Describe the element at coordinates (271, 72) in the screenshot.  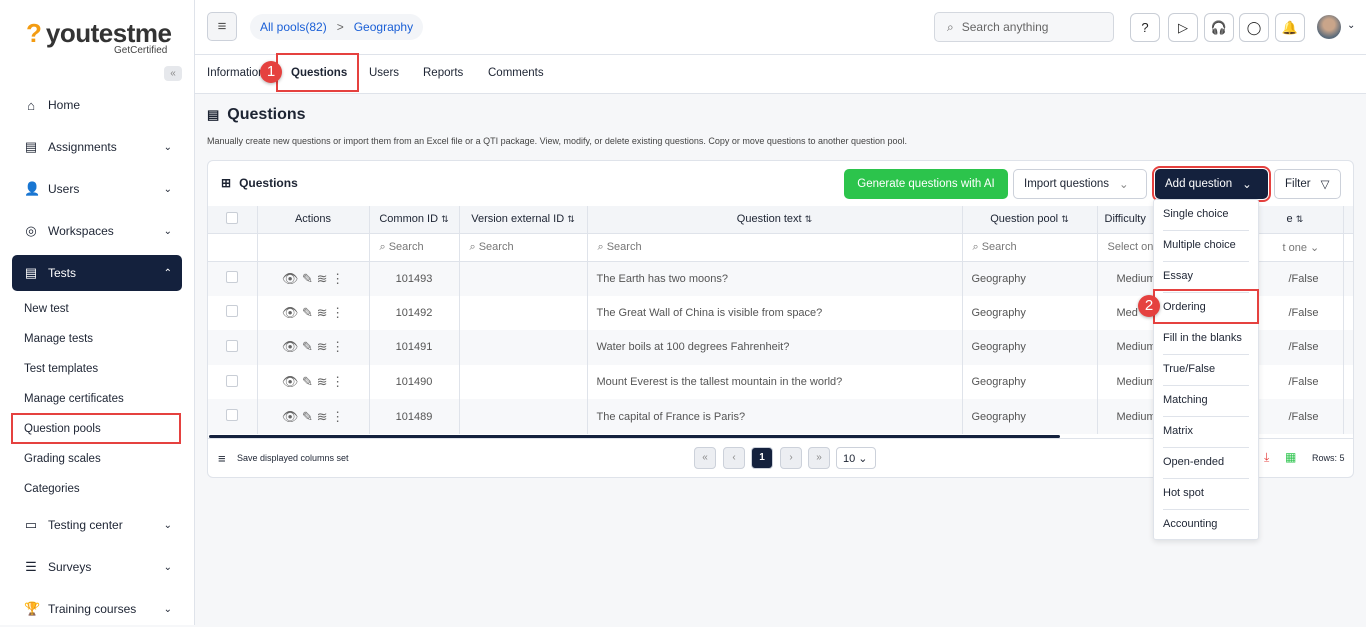
I see `step-badge-1: 1` at that location.